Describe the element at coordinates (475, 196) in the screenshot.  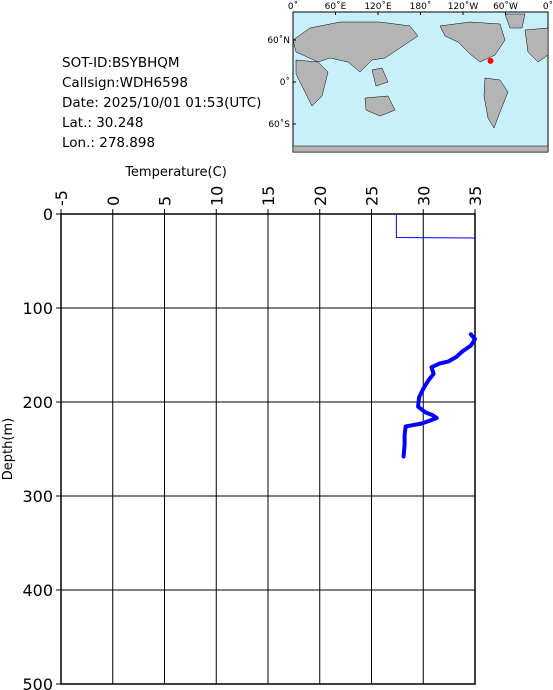
I see `x-tick-label: 35` at that location.